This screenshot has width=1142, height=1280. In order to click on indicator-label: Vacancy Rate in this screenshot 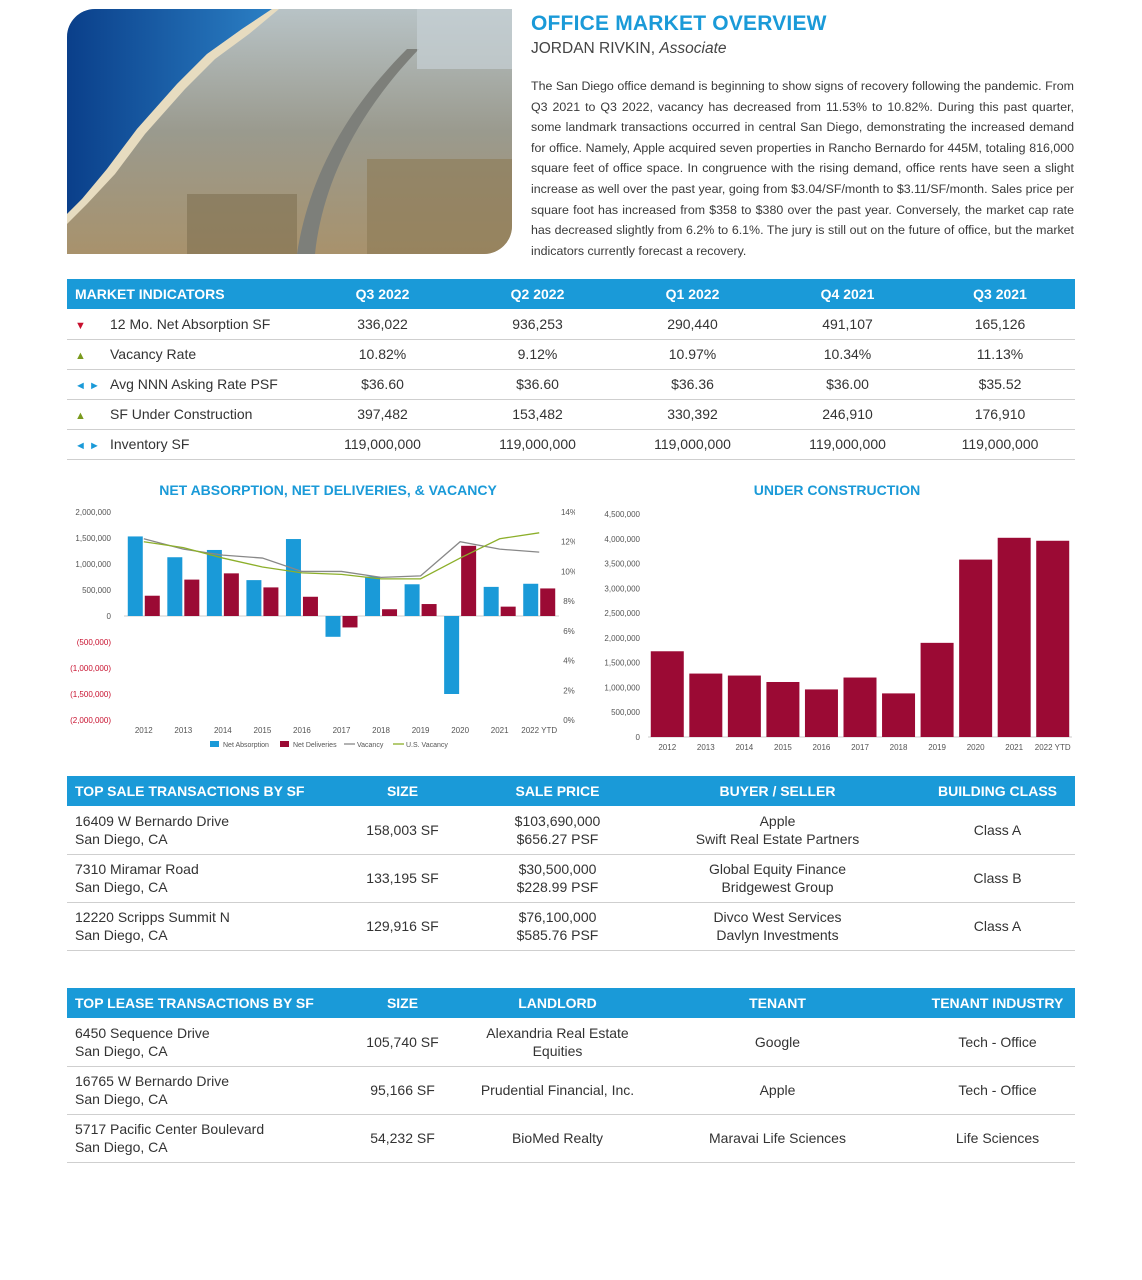, I will do `click(153, 354)`.